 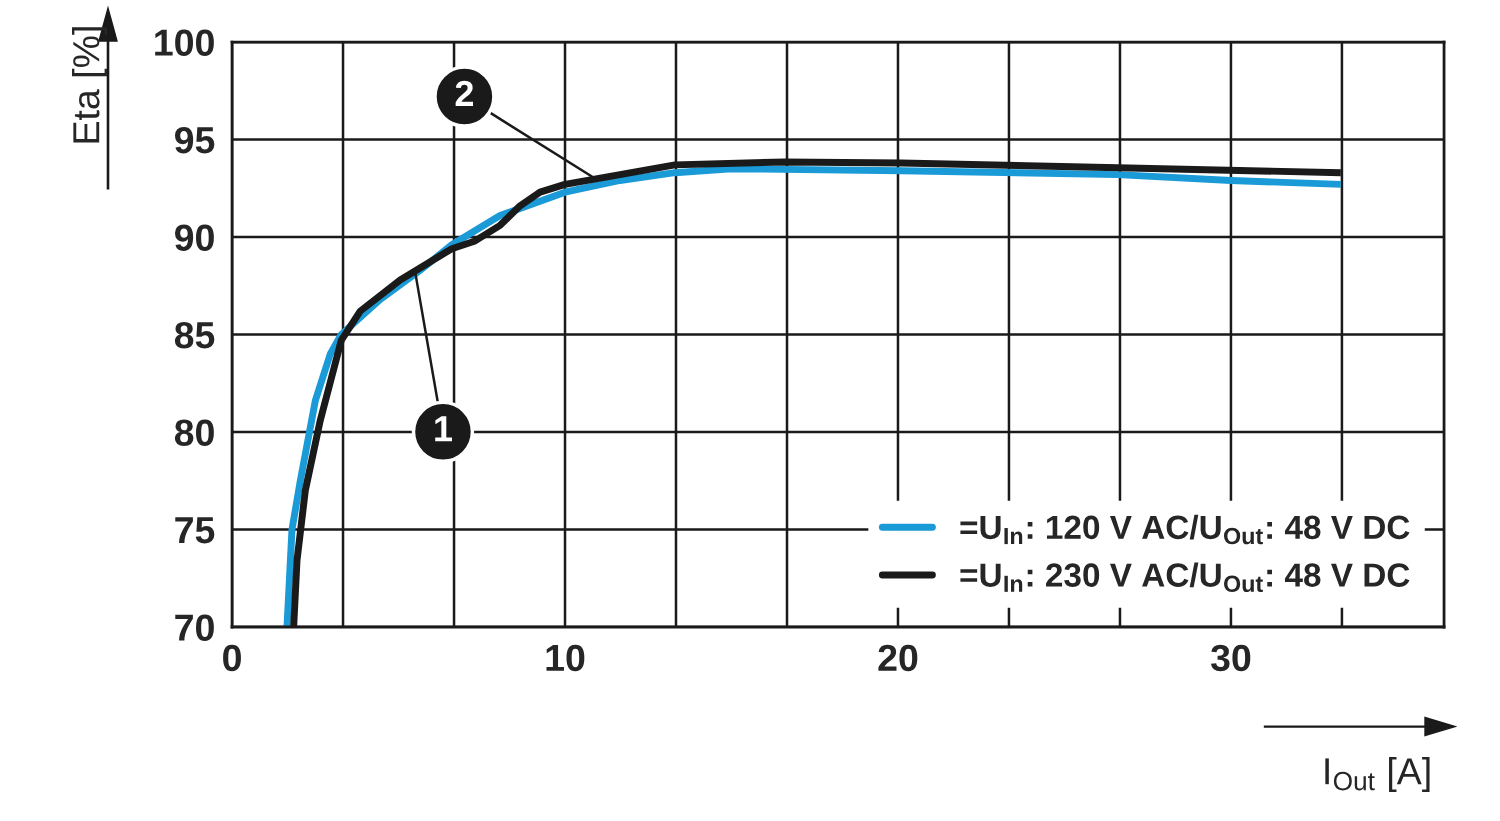 I want to click on x-tick-label: 10, so click(x=565, y=658).